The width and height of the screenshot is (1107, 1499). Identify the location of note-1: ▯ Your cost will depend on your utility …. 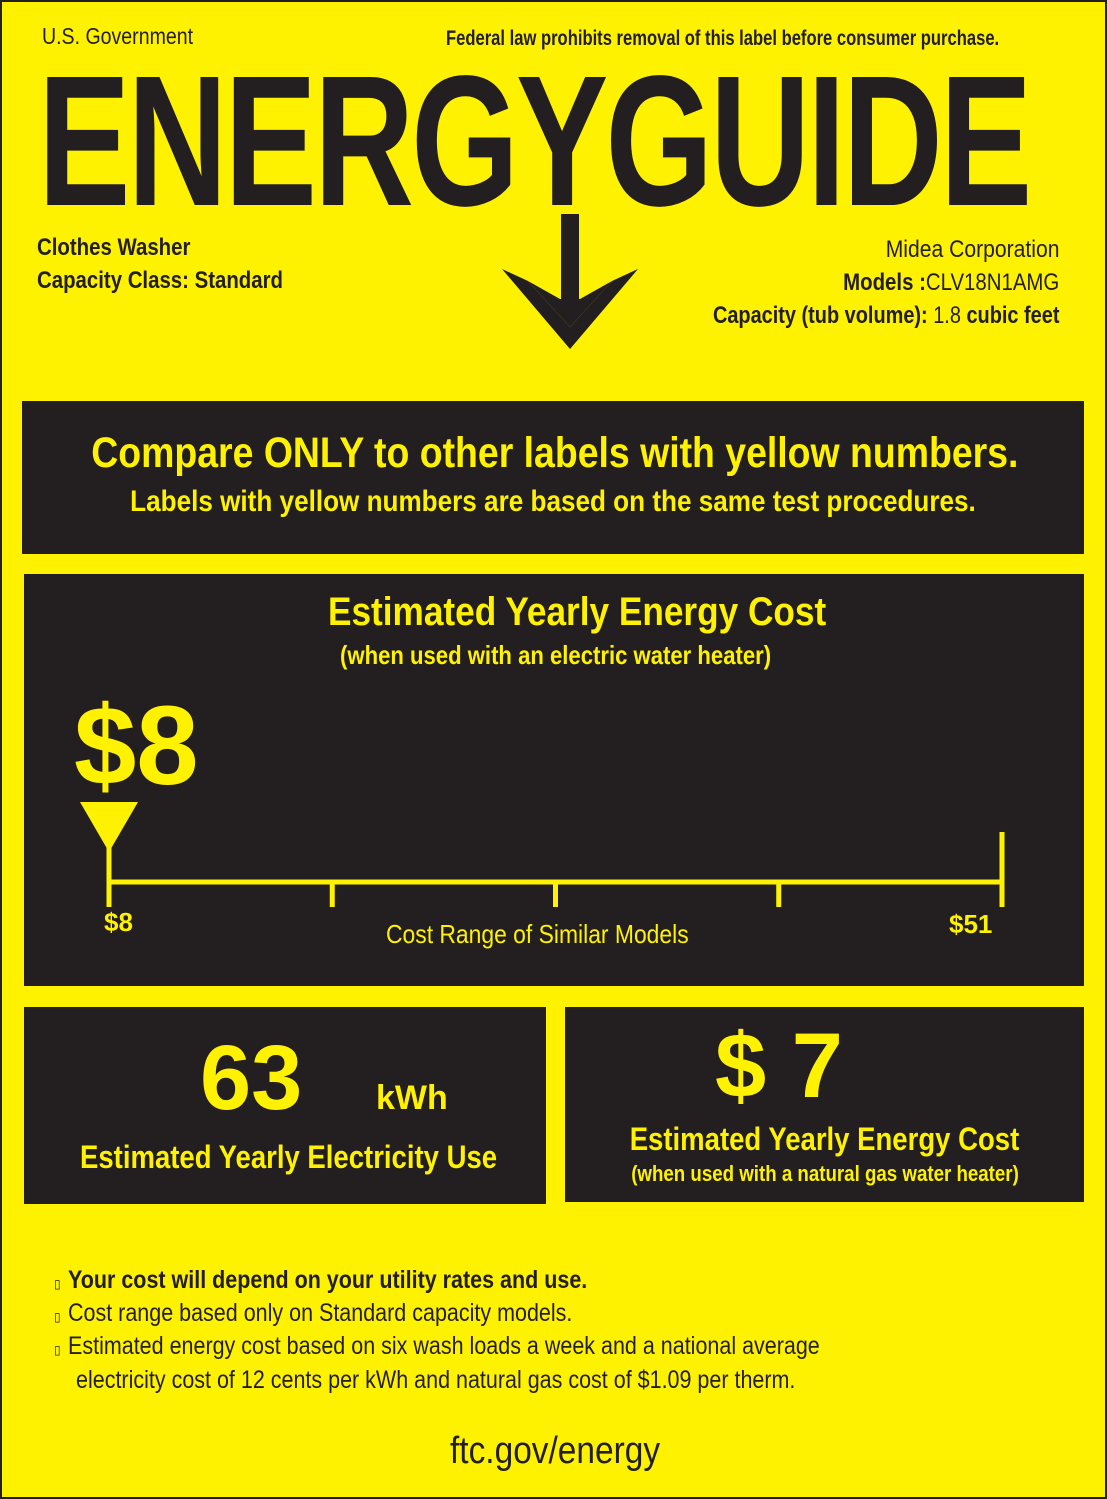
(320, 1280).